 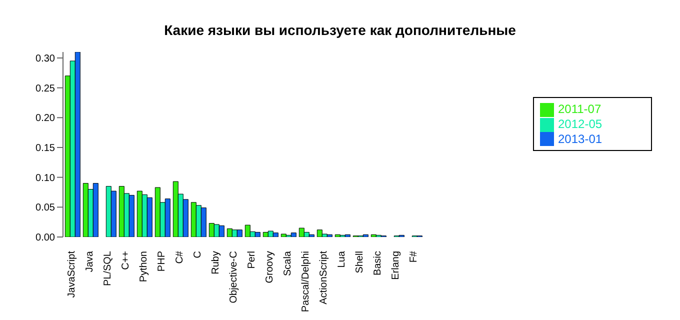 I want to click on x-tick-label: PHP, so click(x=162, y=261).